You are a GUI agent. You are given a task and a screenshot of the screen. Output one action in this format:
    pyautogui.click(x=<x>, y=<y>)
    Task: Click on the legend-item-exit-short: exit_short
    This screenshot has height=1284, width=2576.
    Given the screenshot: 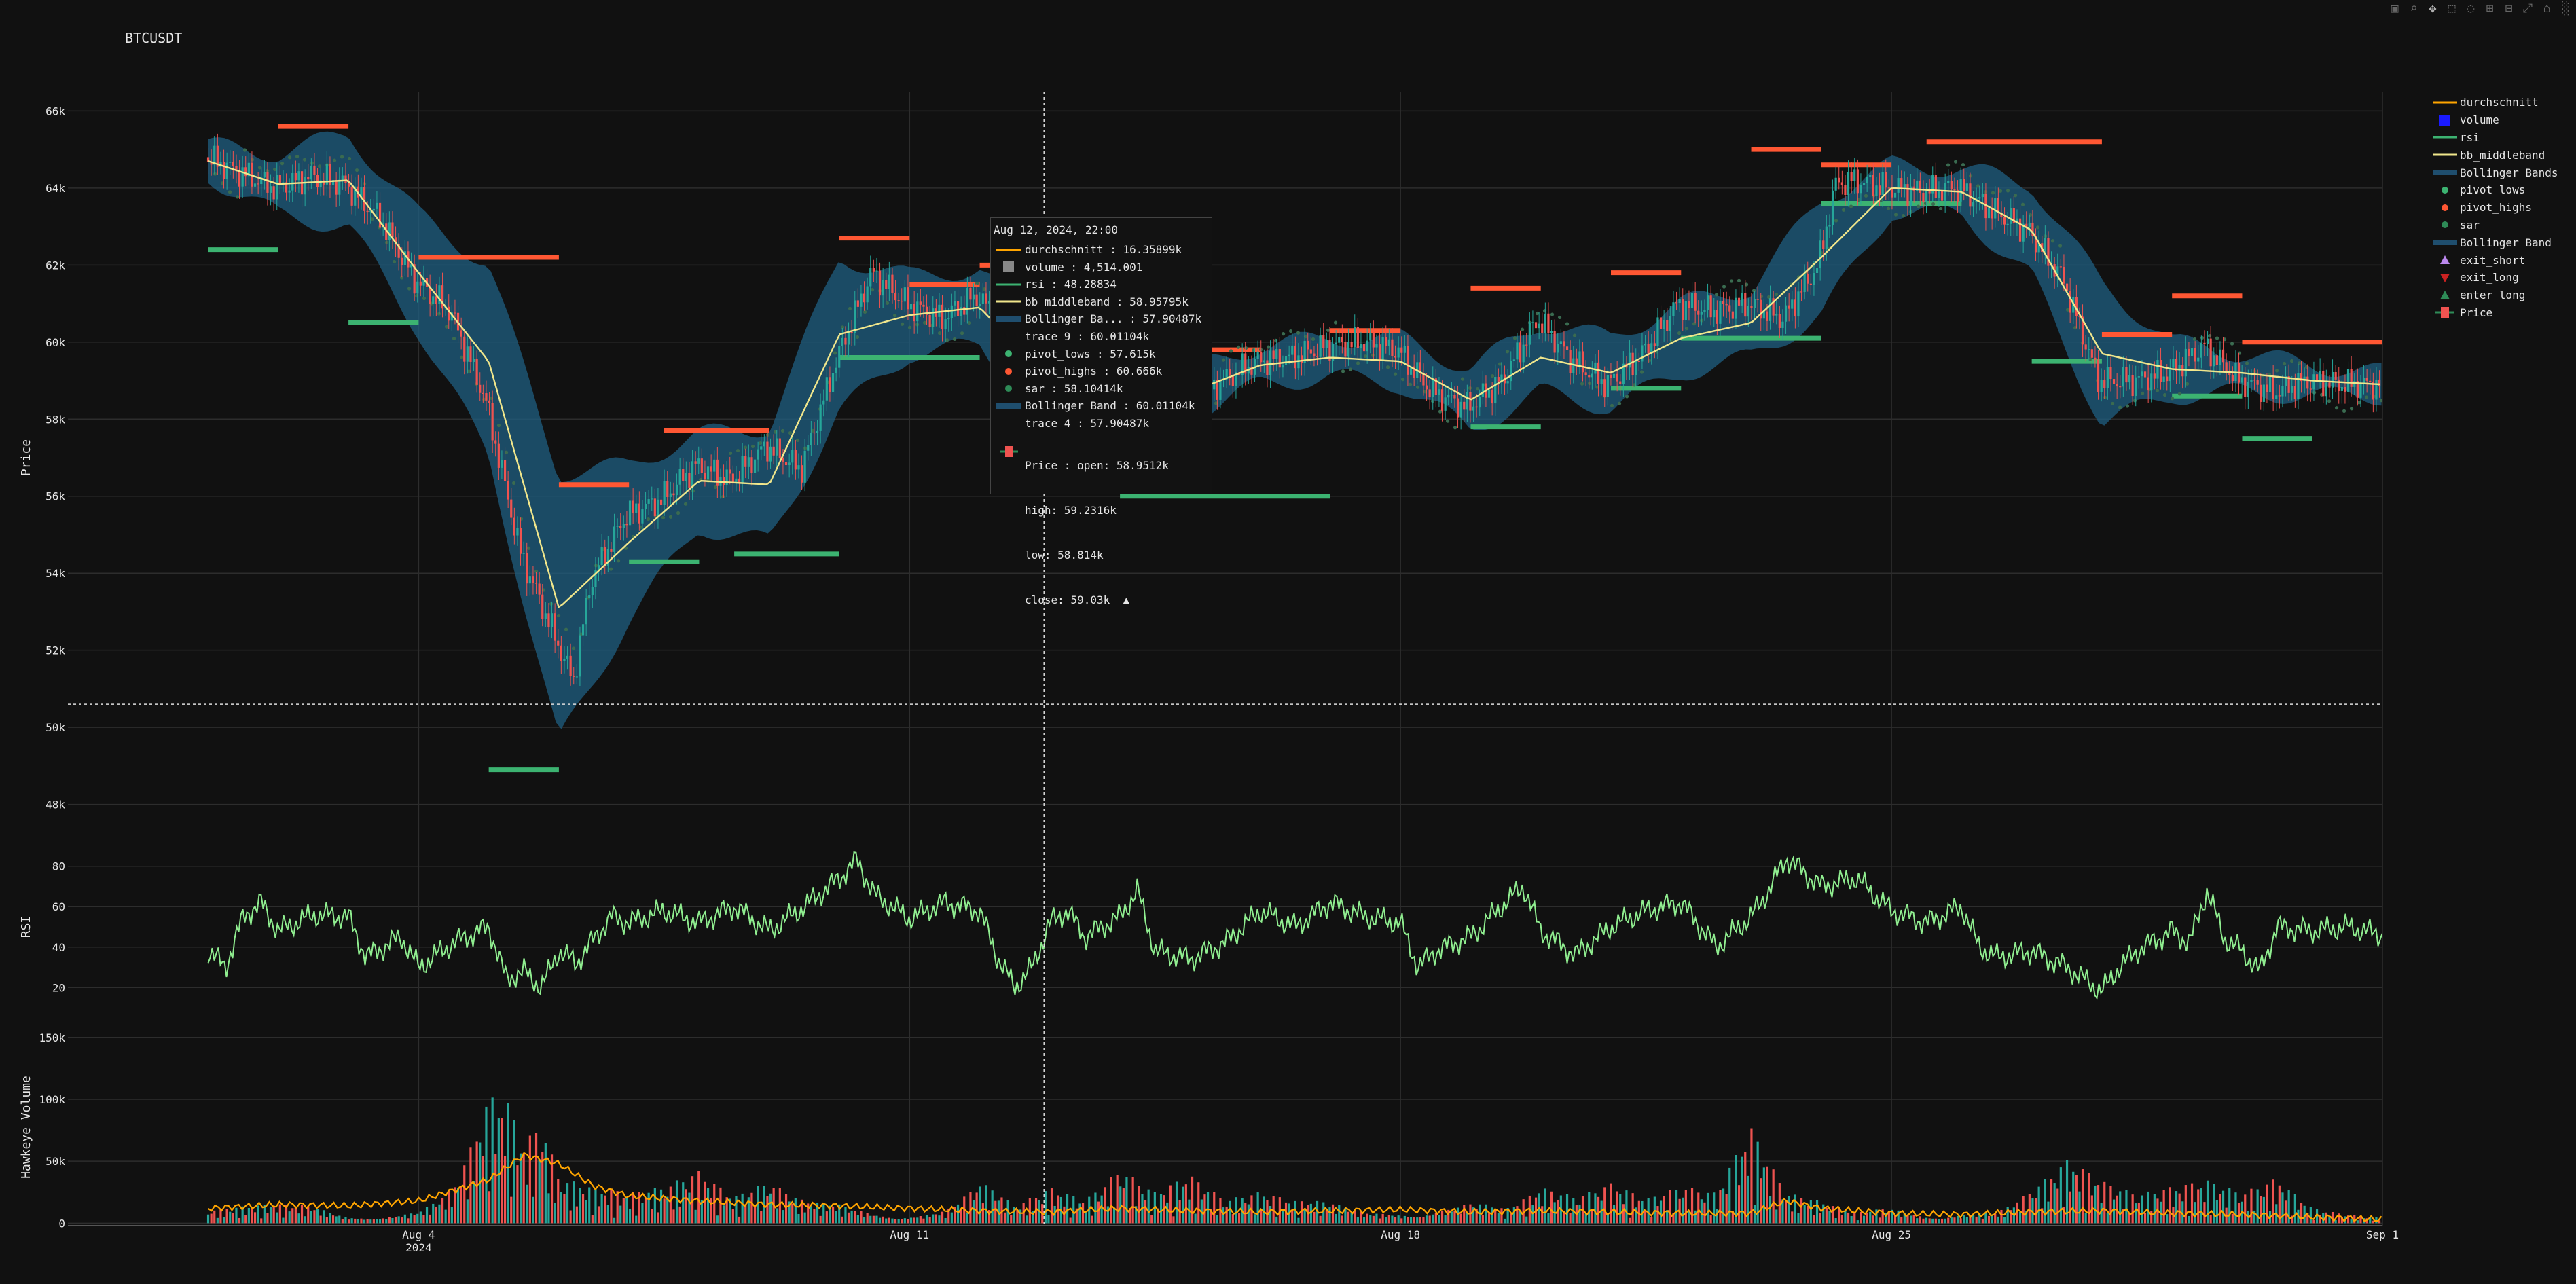 What is the action you would take?
    pyautogui.click(x=2501, y=260)
    